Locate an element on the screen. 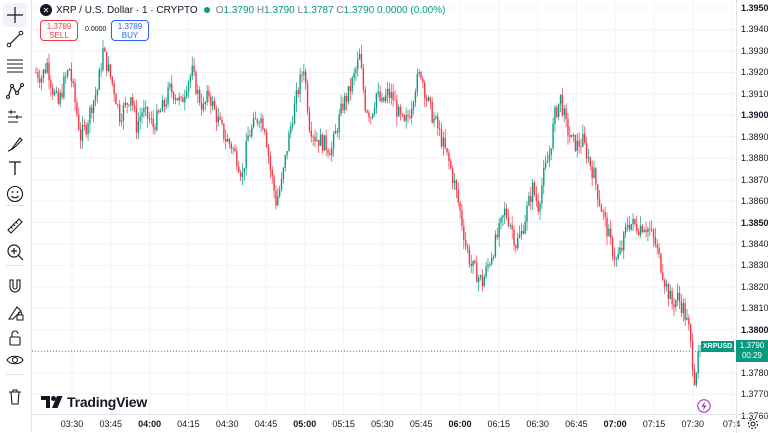 The width and height of the screenshot is (768, 433). zoom-in-icon is located at coordinates (15, 252).